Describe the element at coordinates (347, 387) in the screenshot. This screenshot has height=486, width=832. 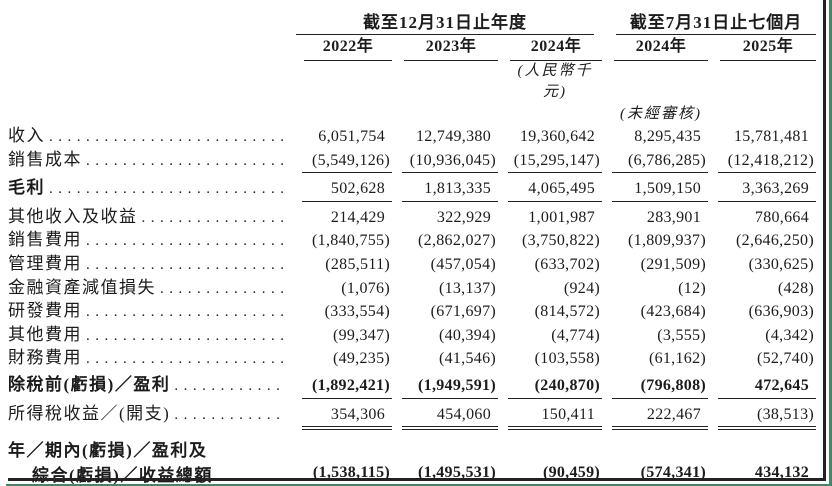
I see `value-cell: (1,892,421)` at that location.